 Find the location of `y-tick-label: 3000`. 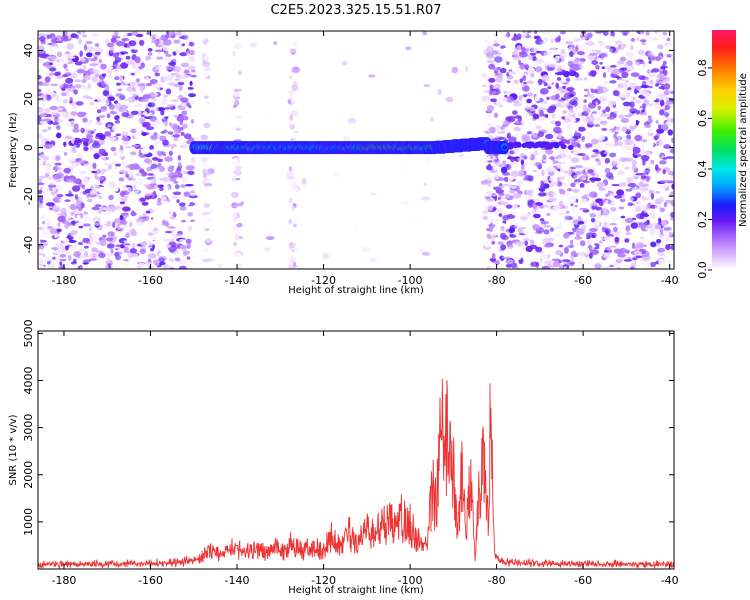

y-tick-label: 3000 is located at coordinates (28, 428).